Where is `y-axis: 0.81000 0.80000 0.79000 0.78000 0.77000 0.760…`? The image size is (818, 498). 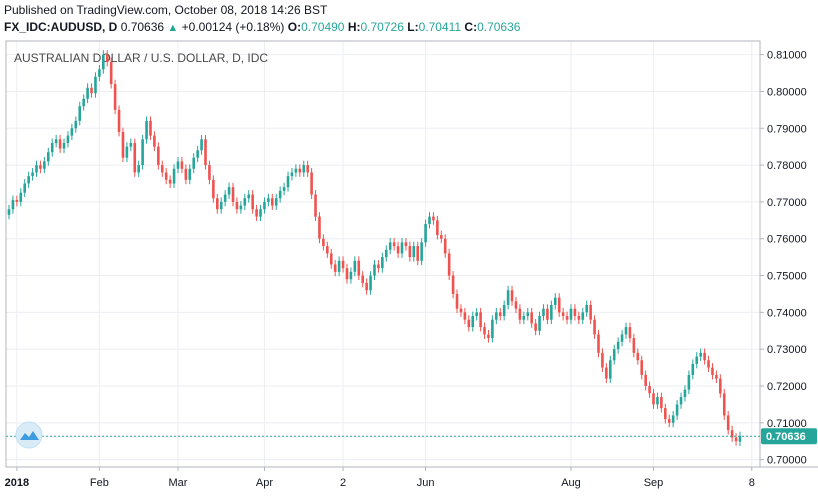
y-axis: 0.81000 0.80000 0.79000 0.78000 0.77000 0.760… is located at coordinates (783, 258).